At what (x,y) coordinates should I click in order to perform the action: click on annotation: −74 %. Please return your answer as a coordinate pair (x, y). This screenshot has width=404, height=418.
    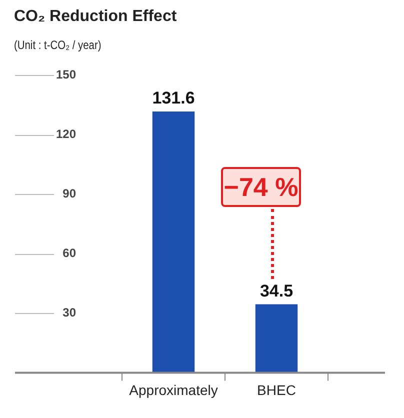
    Looking at the image, I should click on (261, 187).